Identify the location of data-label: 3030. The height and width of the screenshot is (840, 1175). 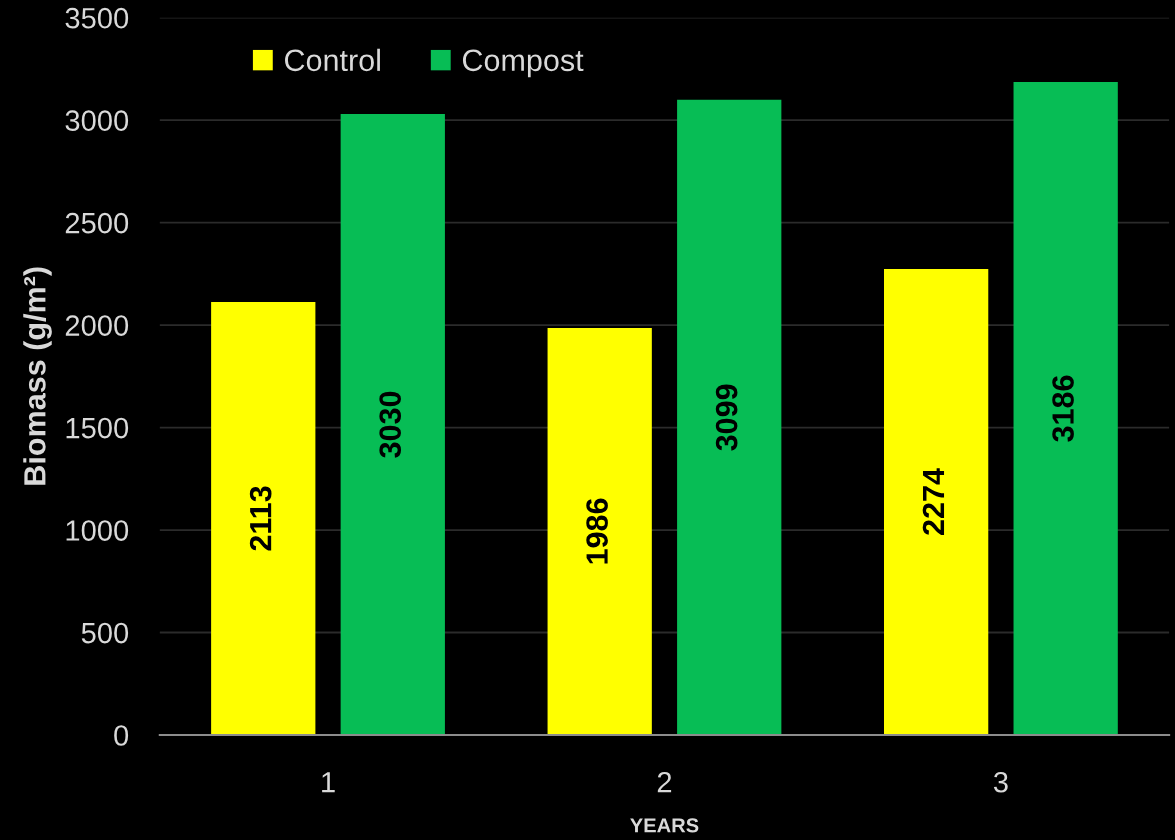
(390, 424).